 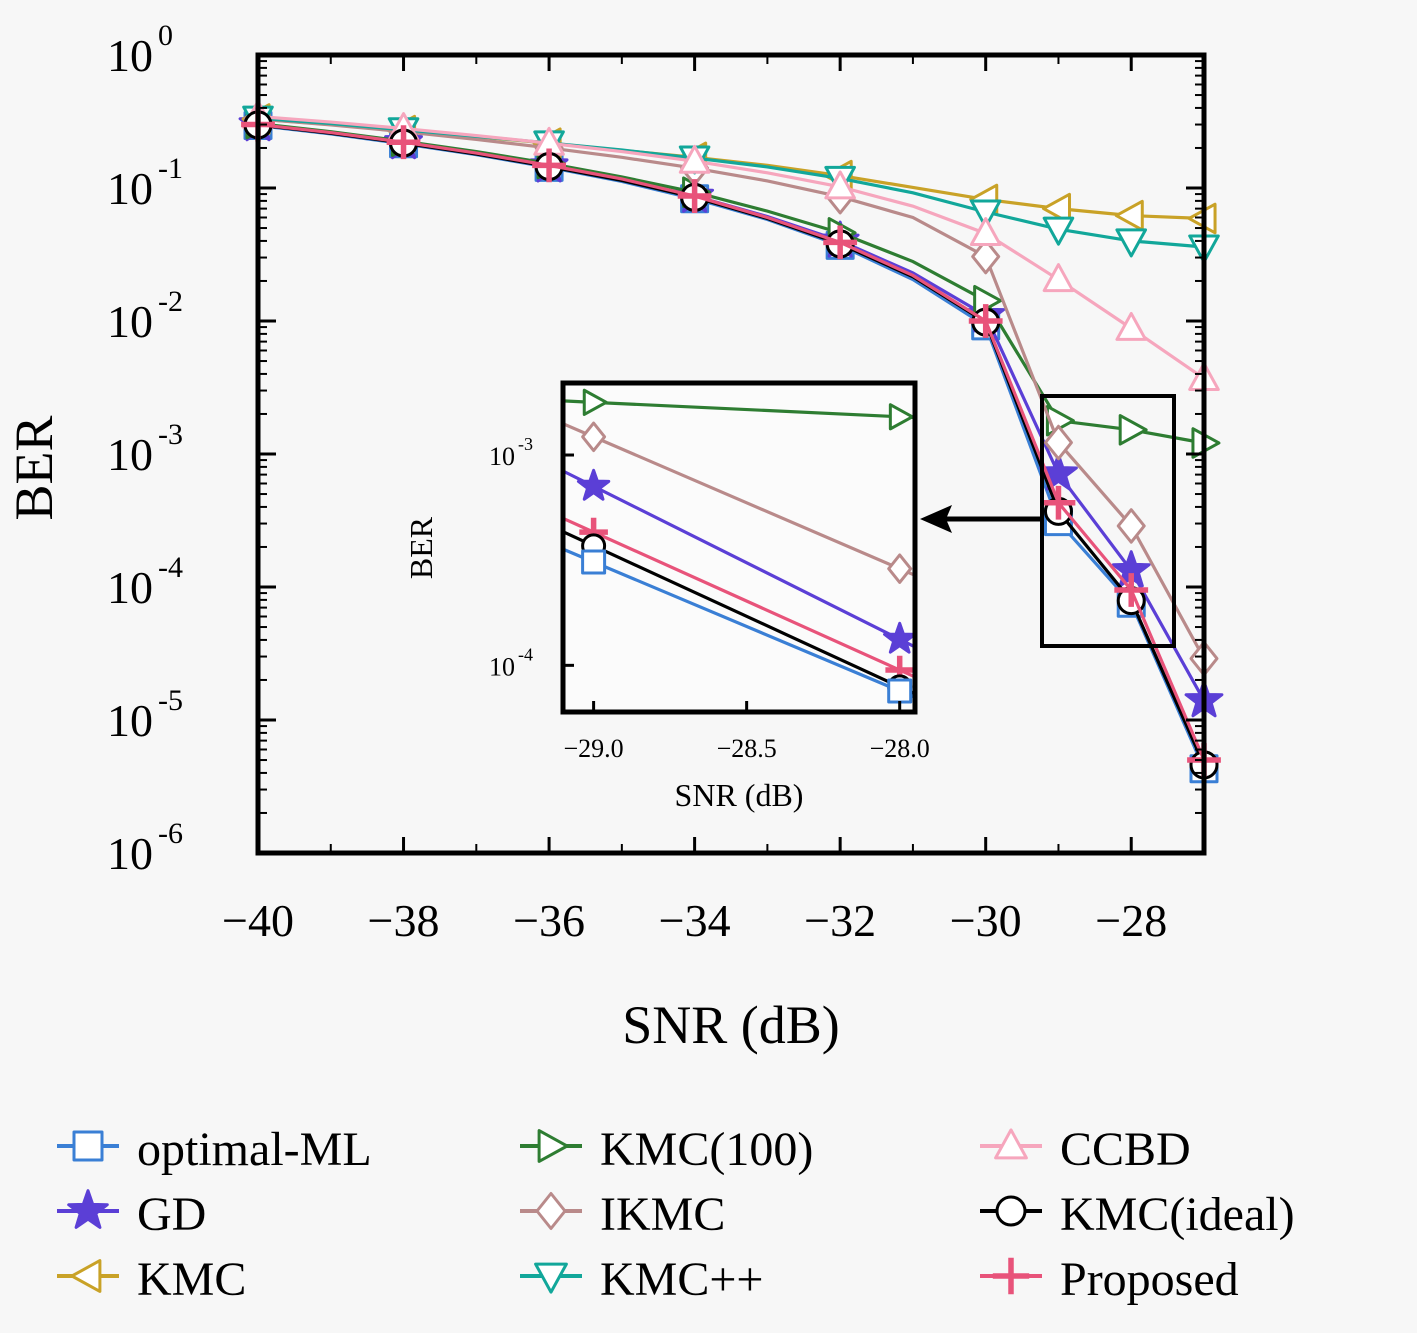 I want to click on x-tick-label: −38, so click(x=404, y=920).